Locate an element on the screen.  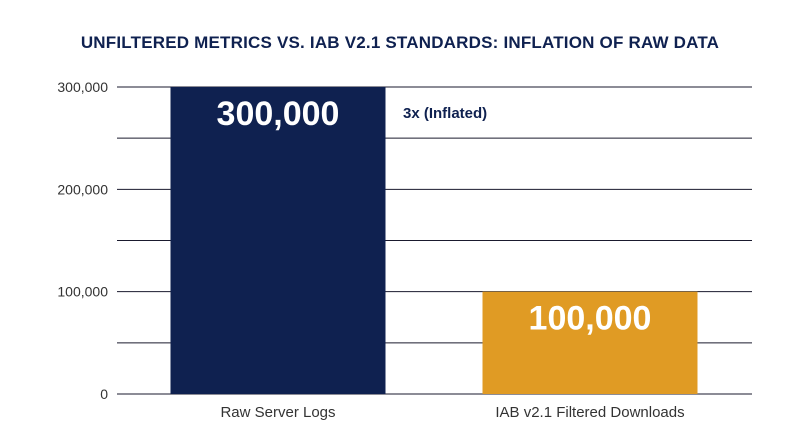
category-label: IAB v2.1 Filtered Downloads is located at coordinates (589, 412).